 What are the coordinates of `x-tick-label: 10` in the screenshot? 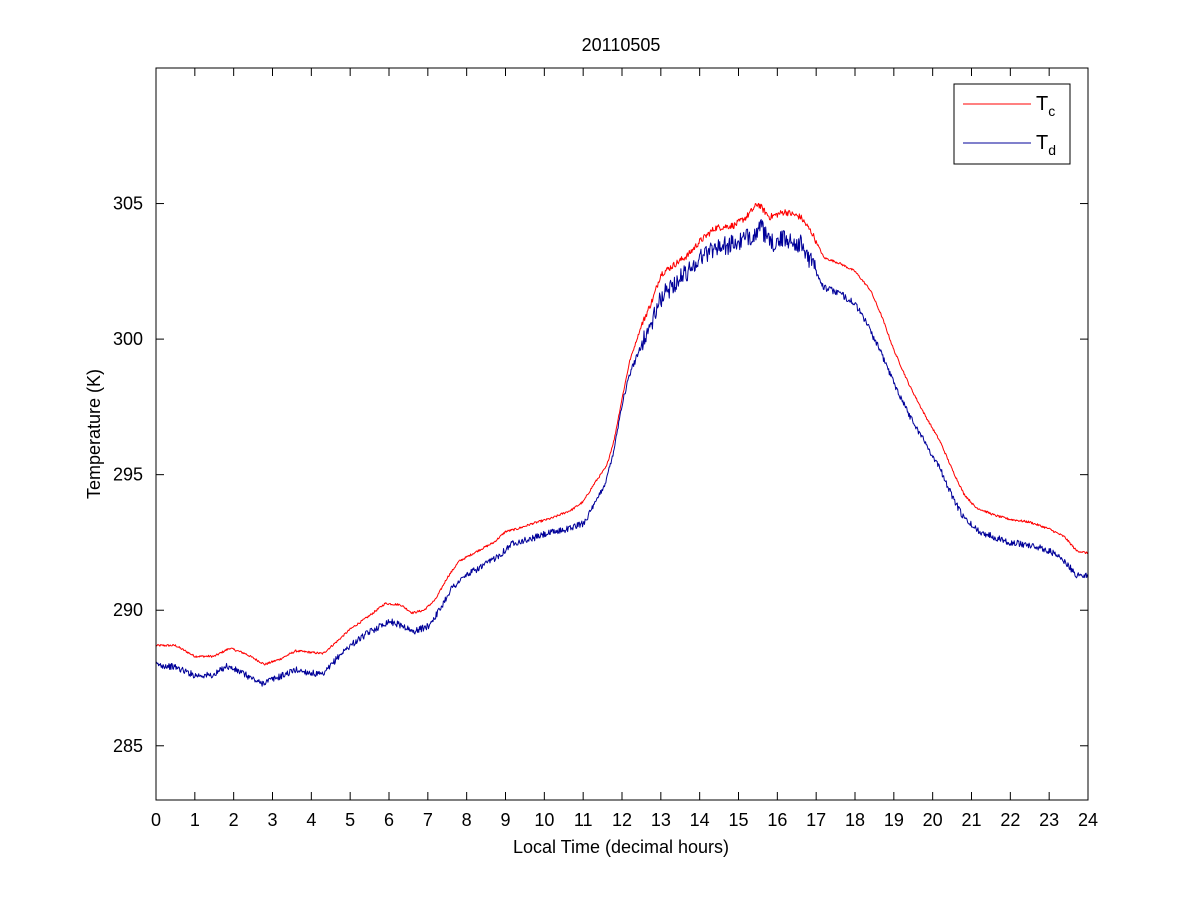 It's located at (544, 820).